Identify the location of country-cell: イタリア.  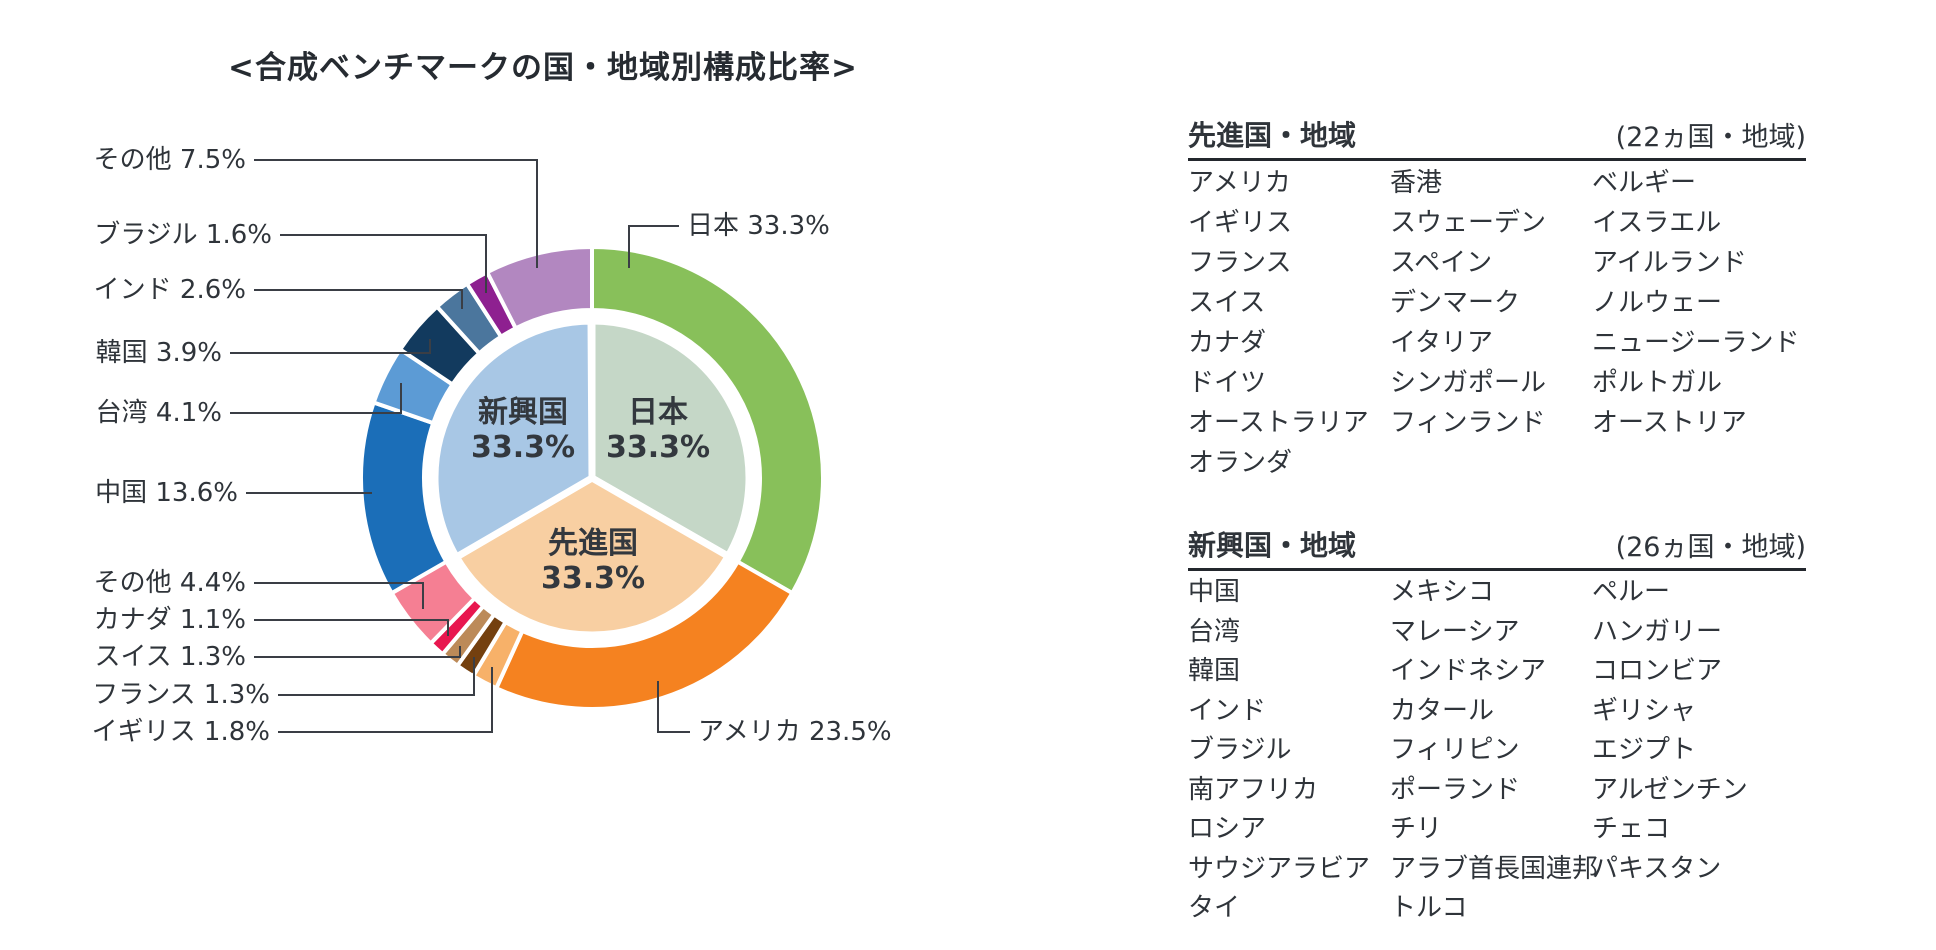
(1441, 343).